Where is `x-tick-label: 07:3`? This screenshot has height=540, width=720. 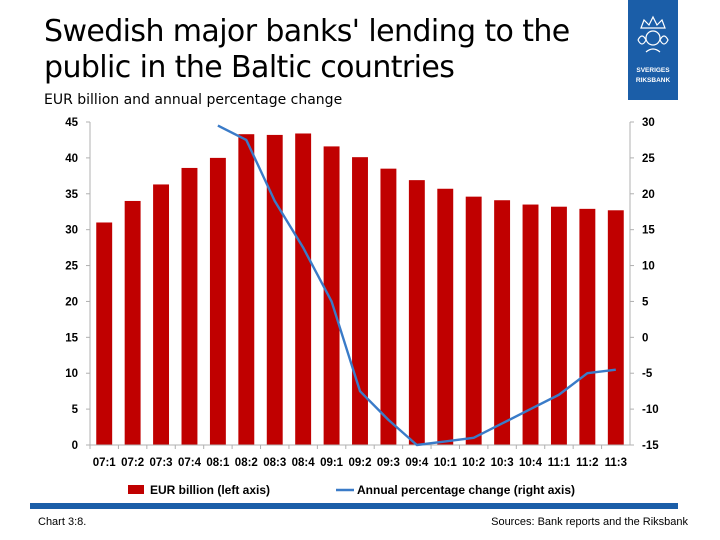 x-tick-label: 07:3 is located at coordinates (161, 463).